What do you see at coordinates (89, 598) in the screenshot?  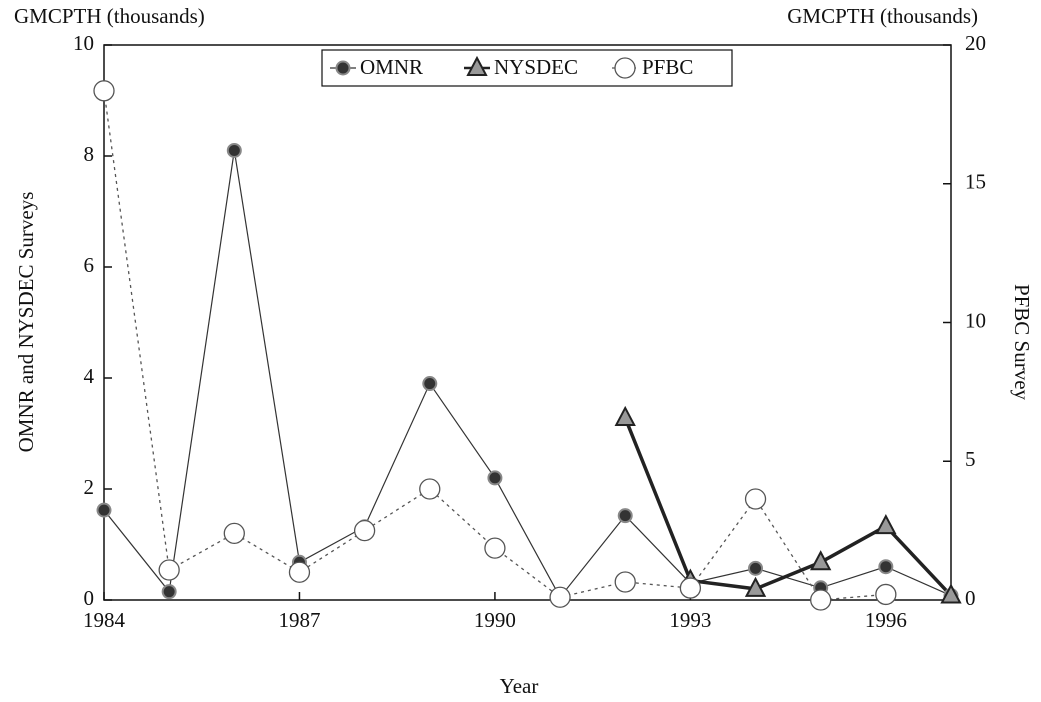 I see `y-tick-label: 0` at bounding box center [89, 598].